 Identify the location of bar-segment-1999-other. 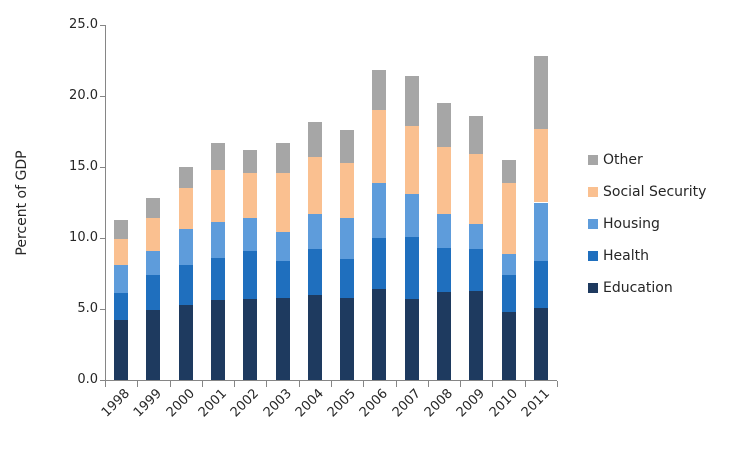
(153, 208).